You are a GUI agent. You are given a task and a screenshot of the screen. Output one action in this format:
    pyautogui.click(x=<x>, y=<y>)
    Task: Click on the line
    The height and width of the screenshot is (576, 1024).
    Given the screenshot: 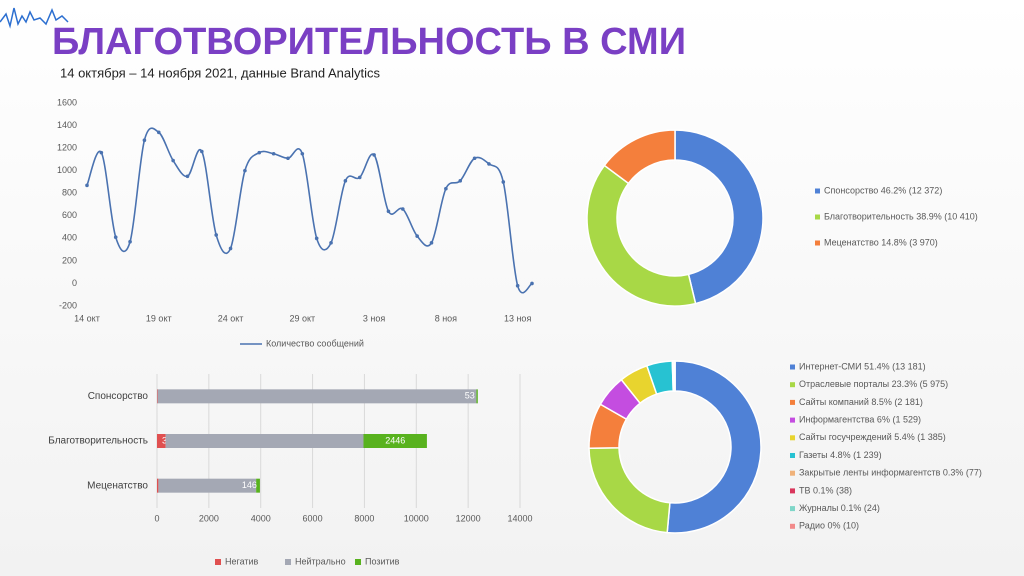 What is the action you would take?
    pyautogui.click(x=309, y=210)
    